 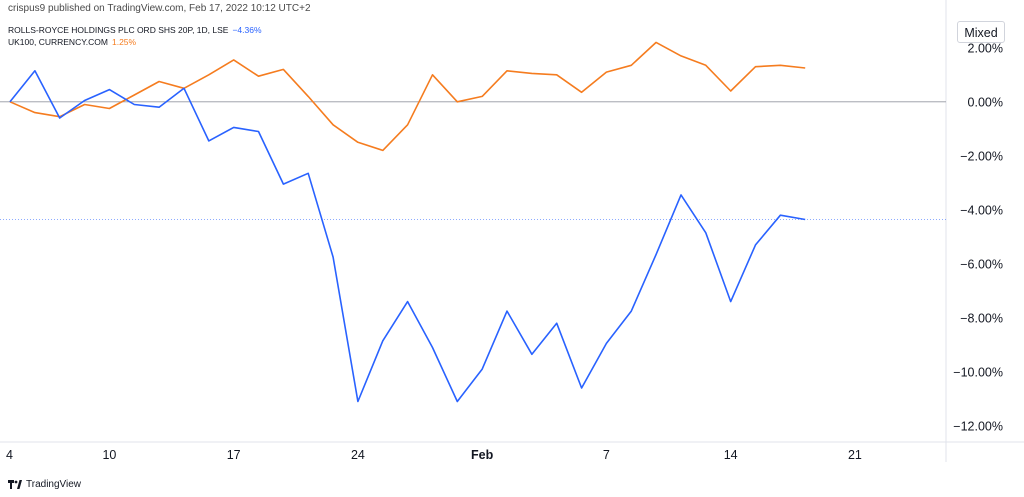 I want to click on x-tick-label: 10, so click(x=109, y=455).